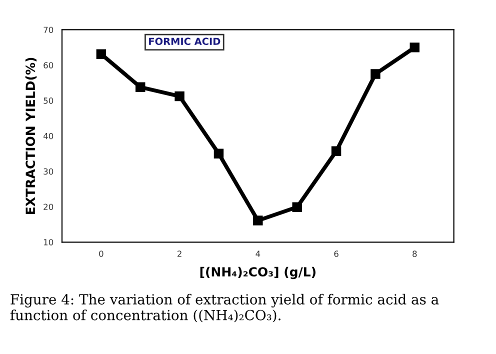 The image size is (496, 354). Describe the element at coordinates (49, 207) in the screenshot. I see `y-tick-label: 20` at that location.